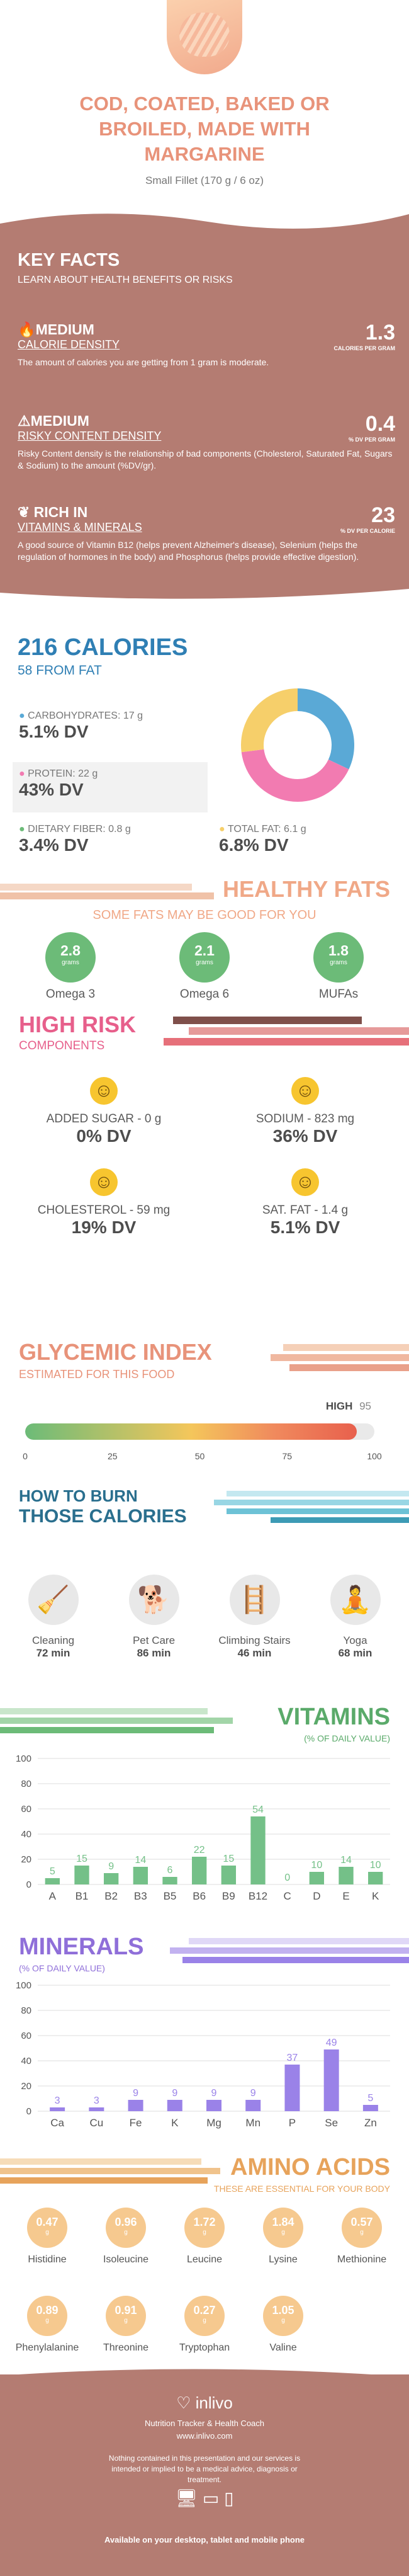 The image size is (409, 2576). I want to click on brand-url: www.inlivo.com, so click(204, 2436).